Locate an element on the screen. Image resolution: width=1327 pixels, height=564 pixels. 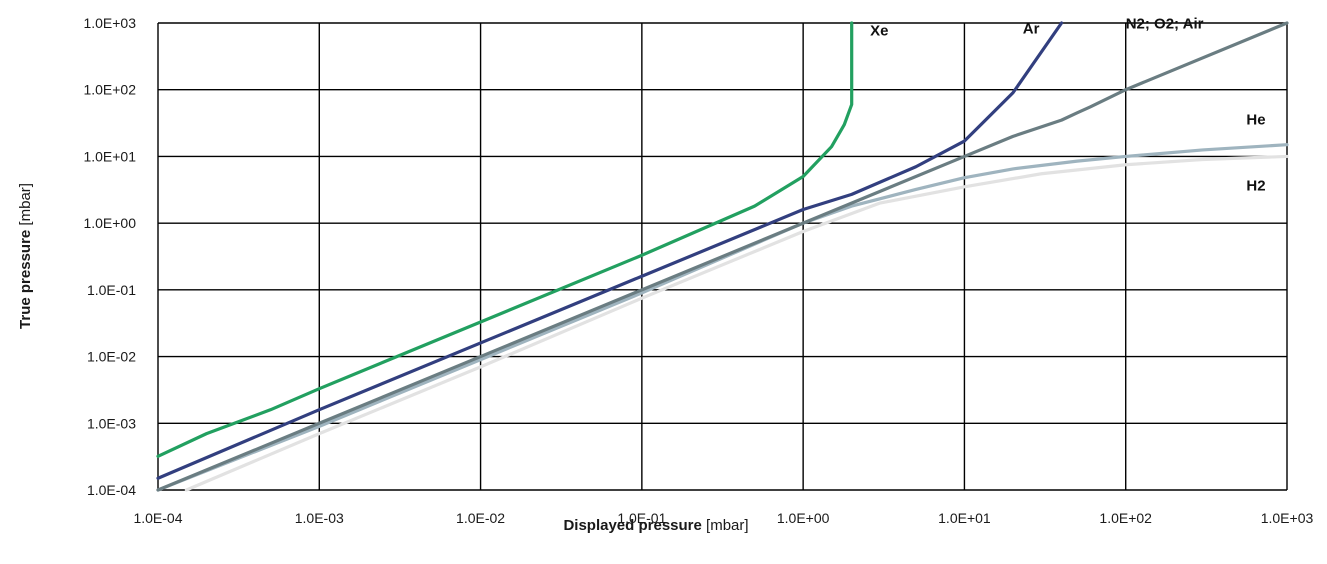
x-axis-title-unit: [mbar] is located at coordinates (727, 525).